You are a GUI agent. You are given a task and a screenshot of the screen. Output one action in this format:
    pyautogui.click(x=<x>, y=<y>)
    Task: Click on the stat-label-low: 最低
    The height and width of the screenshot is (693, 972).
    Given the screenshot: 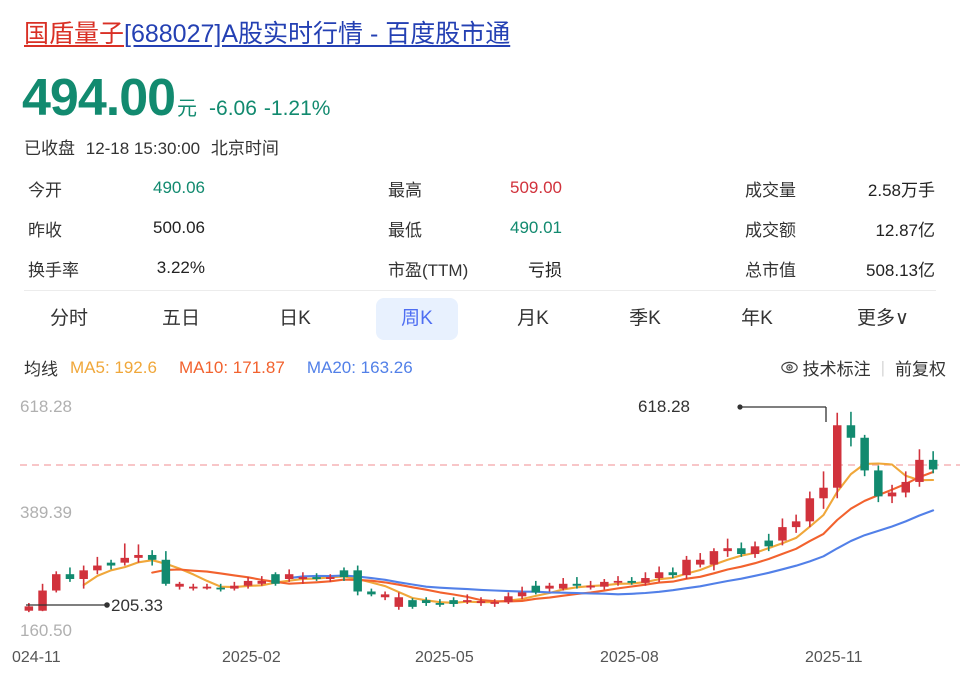 What is the action you would take?
    pyautogui.click(x=405, y=230)
    